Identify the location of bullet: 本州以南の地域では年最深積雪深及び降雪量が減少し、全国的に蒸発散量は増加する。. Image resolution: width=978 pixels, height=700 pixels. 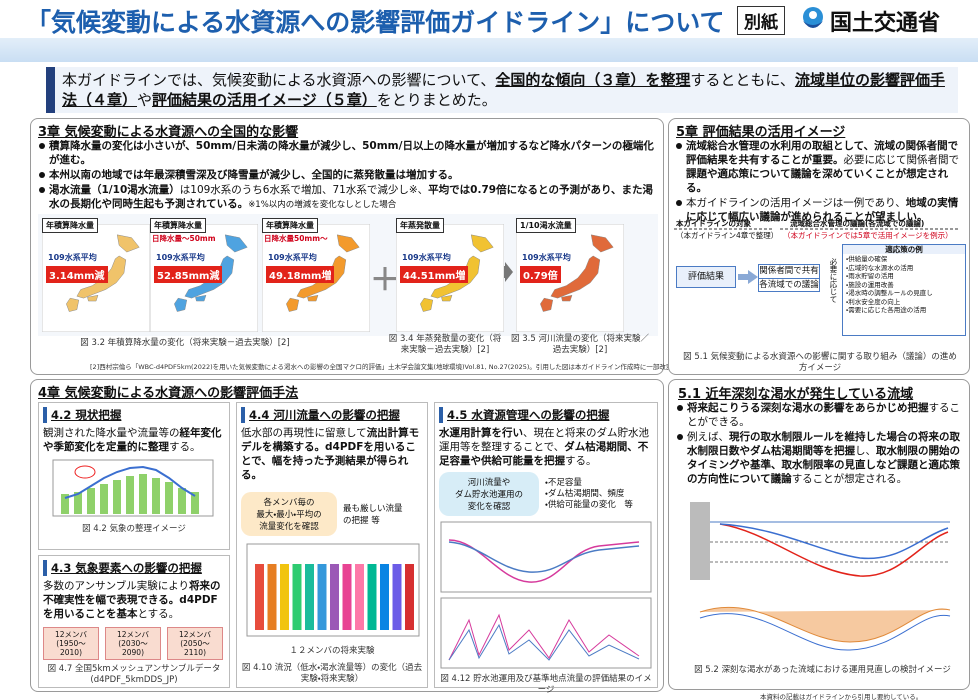
(348, 175).